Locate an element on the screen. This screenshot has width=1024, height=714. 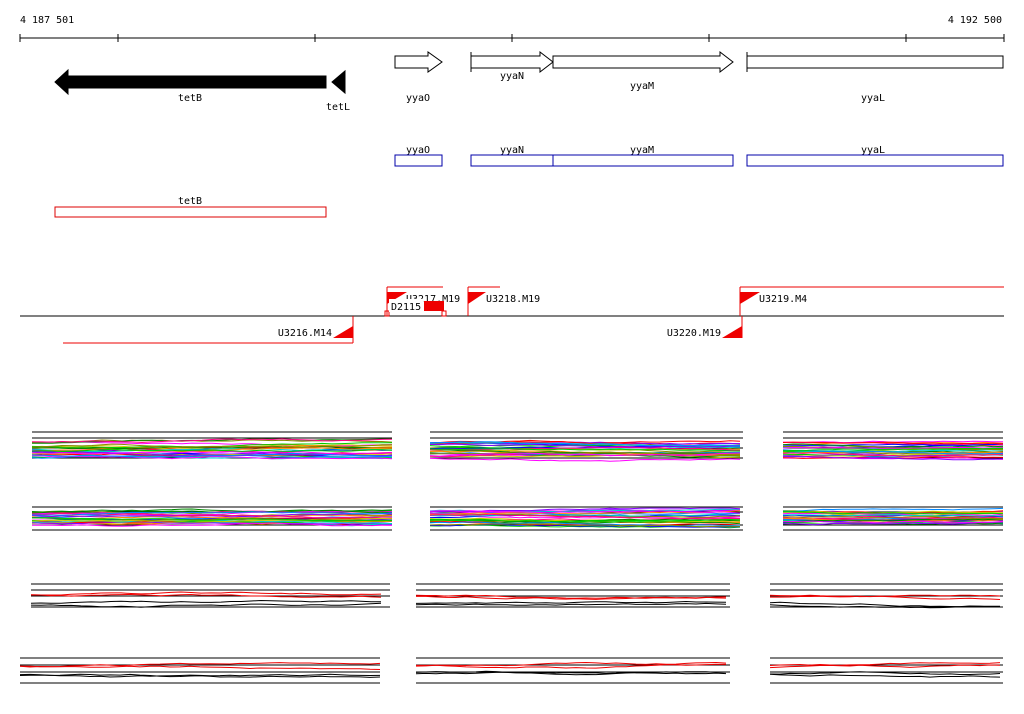
gene-label-tetB: tetB is located at coordinates (190, 98).